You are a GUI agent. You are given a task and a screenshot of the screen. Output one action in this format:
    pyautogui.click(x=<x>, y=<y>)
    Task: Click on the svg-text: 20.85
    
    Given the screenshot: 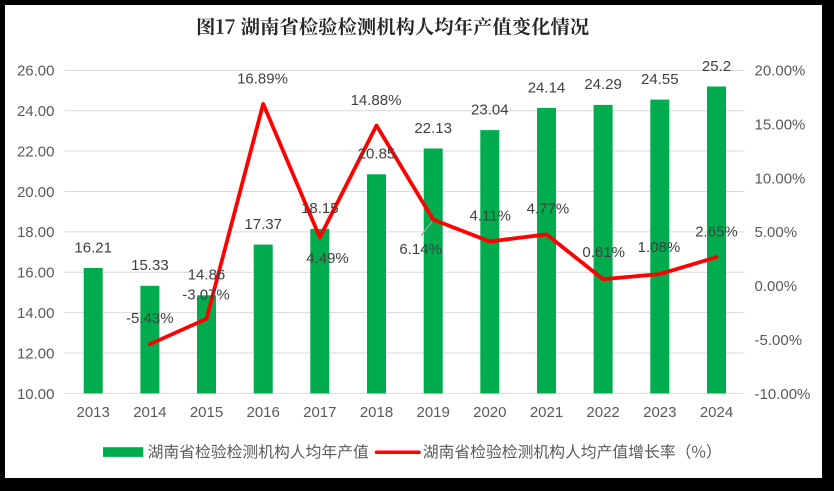 What is the action you would take?
    pyautogui.click(x=377, y=154)
    